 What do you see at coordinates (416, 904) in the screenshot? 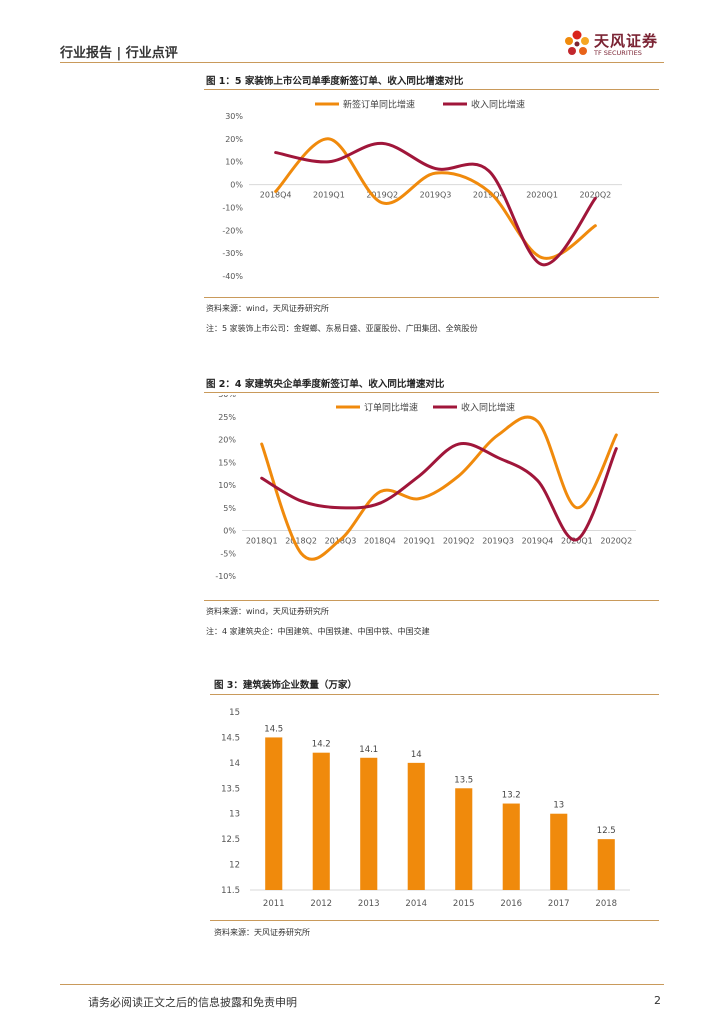
I see `x-tick-label: 2014` at bounding box center [416, 904].